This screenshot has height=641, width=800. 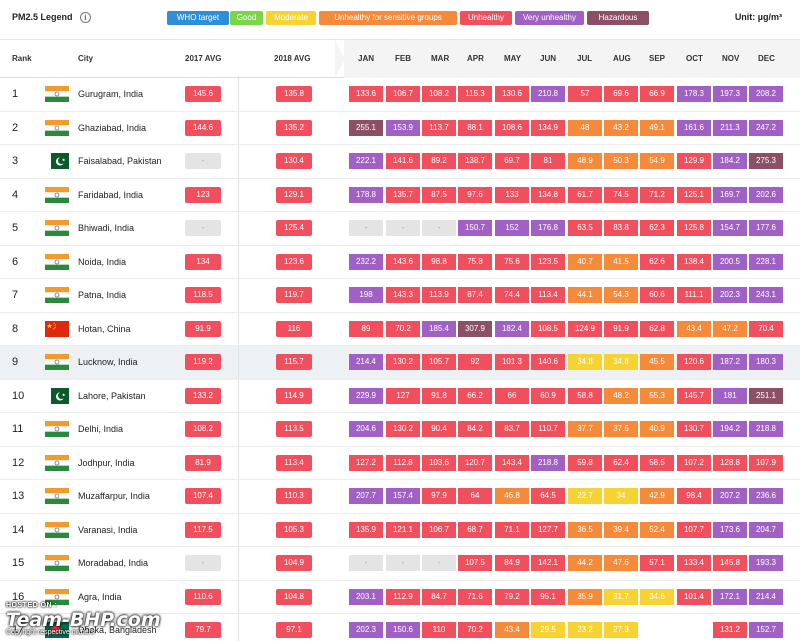 What do you see at coordinates (694, 58) in the screenshot?
I see `header-month-oct: OCT` at bounding box center [694, 58].